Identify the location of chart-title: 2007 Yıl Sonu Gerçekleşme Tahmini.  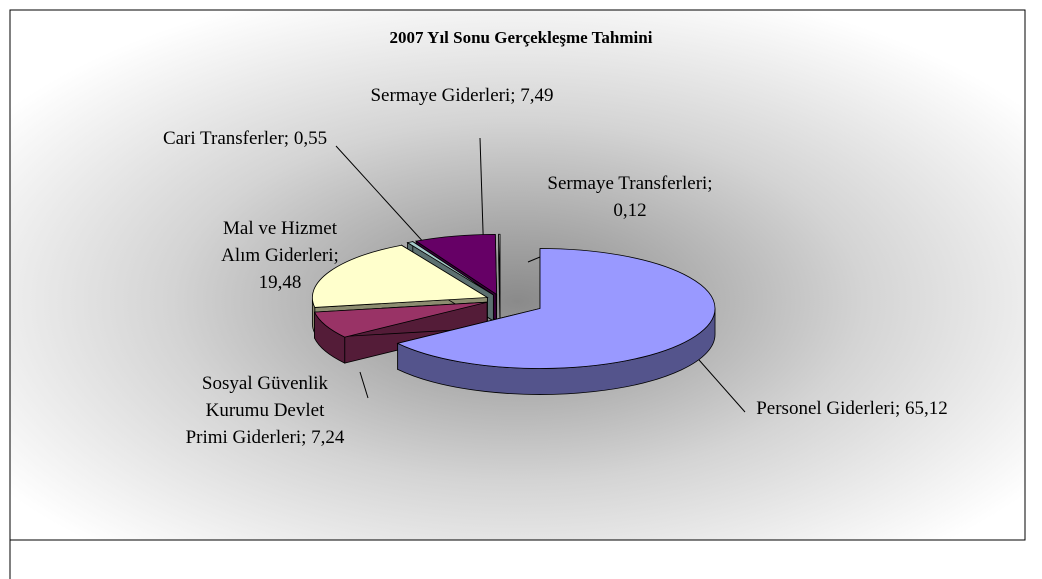
(521, 37).